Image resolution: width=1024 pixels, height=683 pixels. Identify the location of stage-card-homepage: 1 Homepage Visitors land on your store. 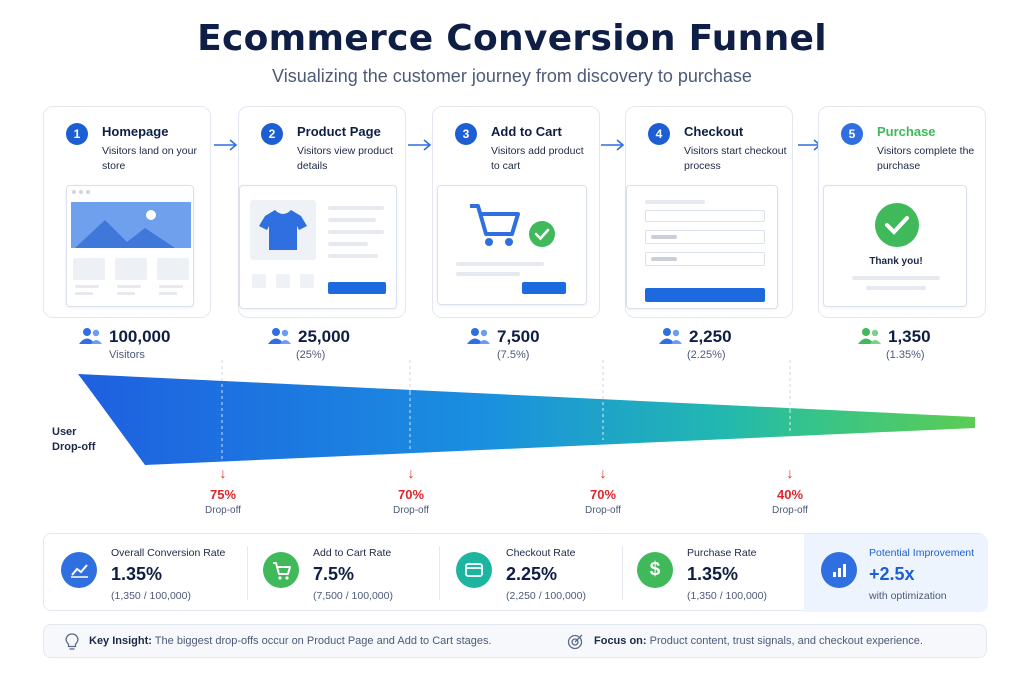
(127, 212).